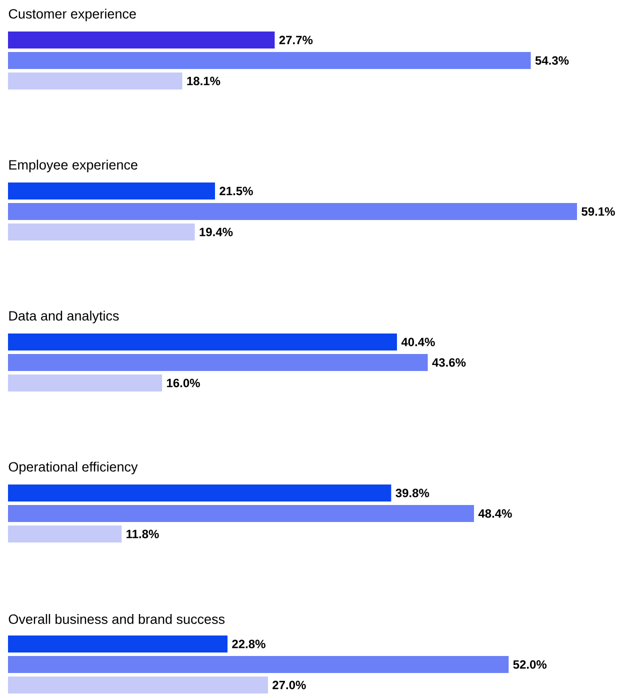 This screenshot has width=632, height=698. Describe the element at coordinates (73, 468) in the screenshot. I see `y-tick-label: Operational efficiency` at that location.